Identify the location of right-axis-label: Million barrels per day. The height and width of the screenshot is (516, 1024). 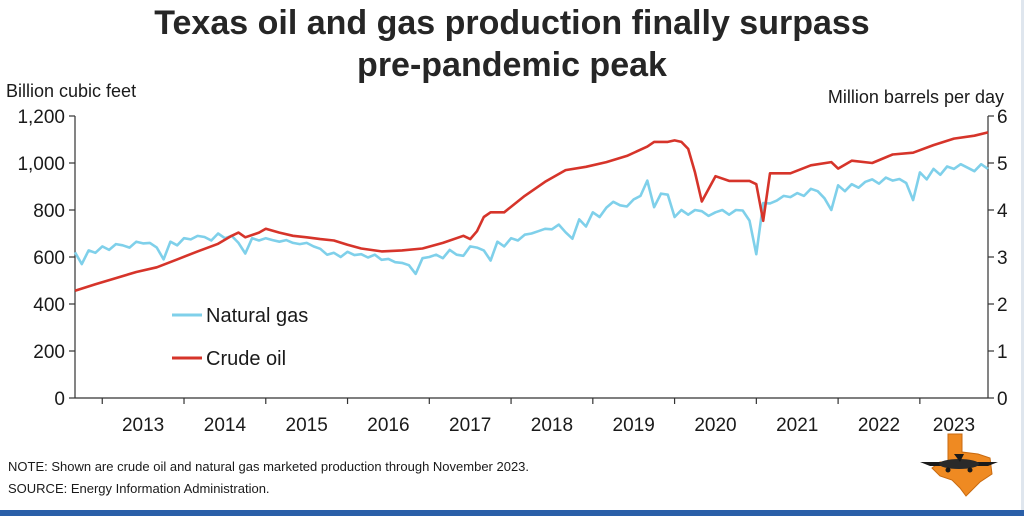
(916, 97).